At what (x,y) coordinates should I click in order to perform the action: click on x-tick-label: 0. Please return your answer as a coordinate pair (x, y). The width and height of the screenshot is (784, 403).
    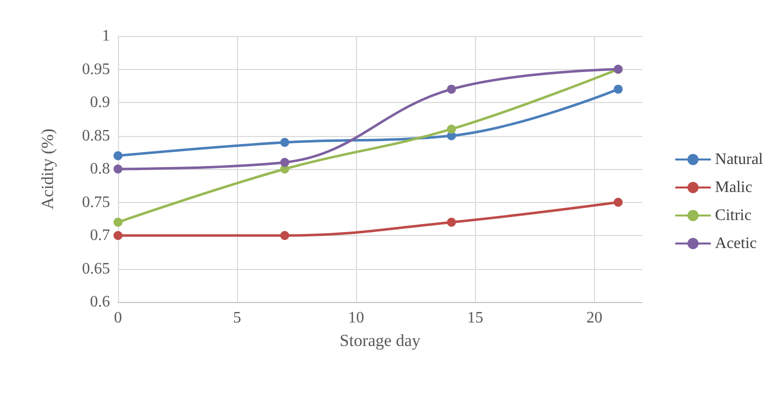
    Looking at the image, I should click on (118, 318).